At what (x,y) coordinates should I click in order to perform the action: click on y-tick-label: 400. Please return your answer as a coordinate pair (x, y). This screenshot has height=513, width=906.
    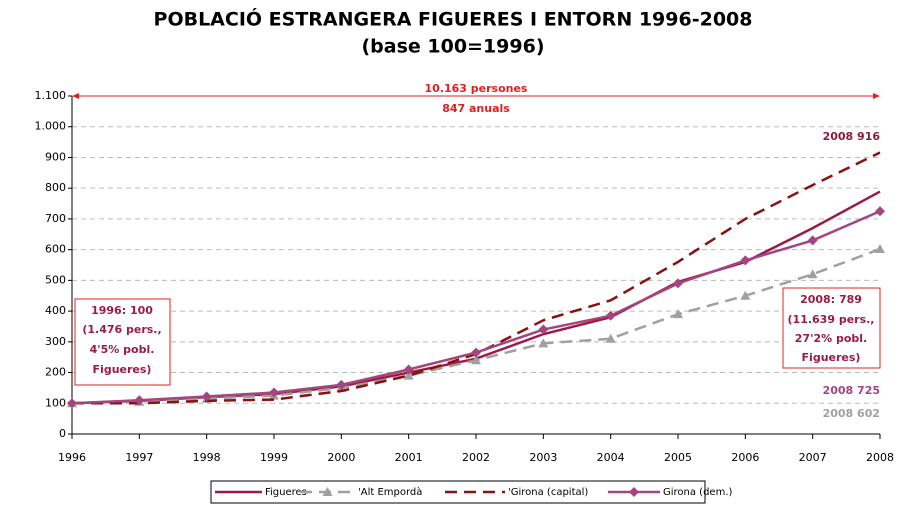
    Looking at the image, I should click on (55, 310).